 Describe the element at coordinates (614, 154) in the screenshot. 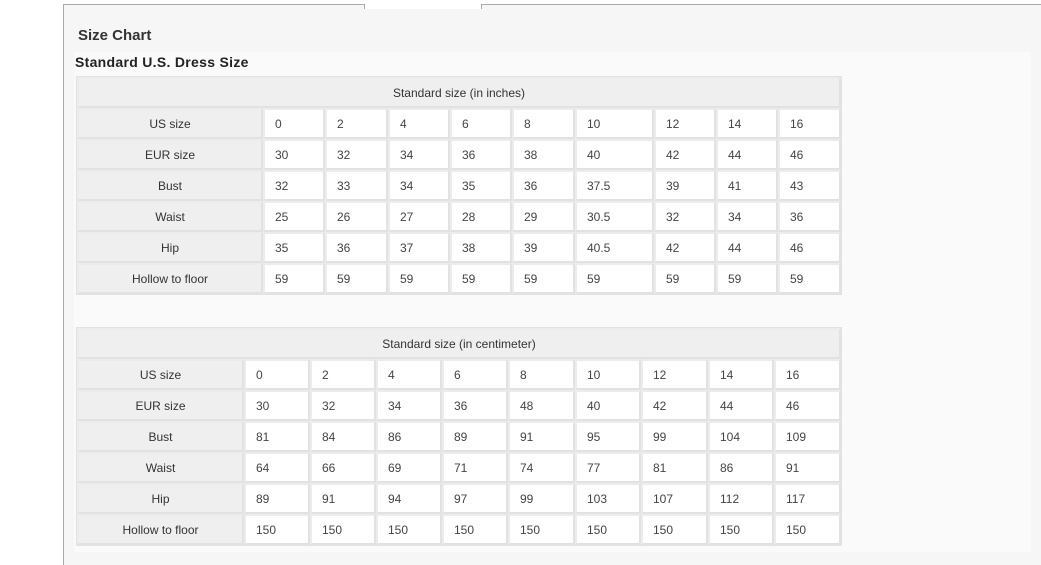

I see `table-cell: 40` at that location.